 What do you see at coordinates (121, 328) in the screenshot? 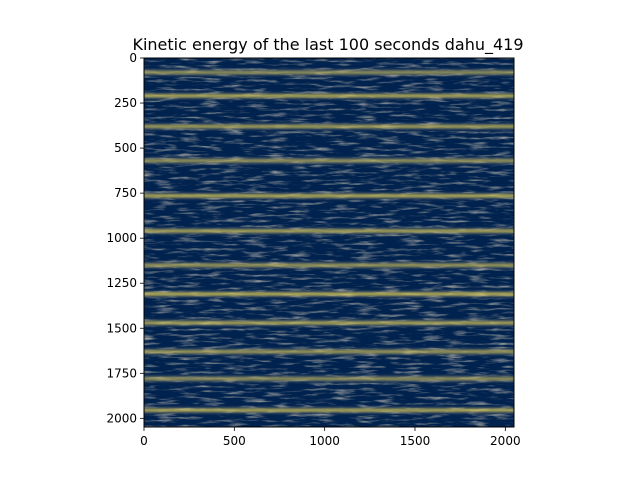
I see `y-tick-label: 1500` at bounding box center [121, 328].